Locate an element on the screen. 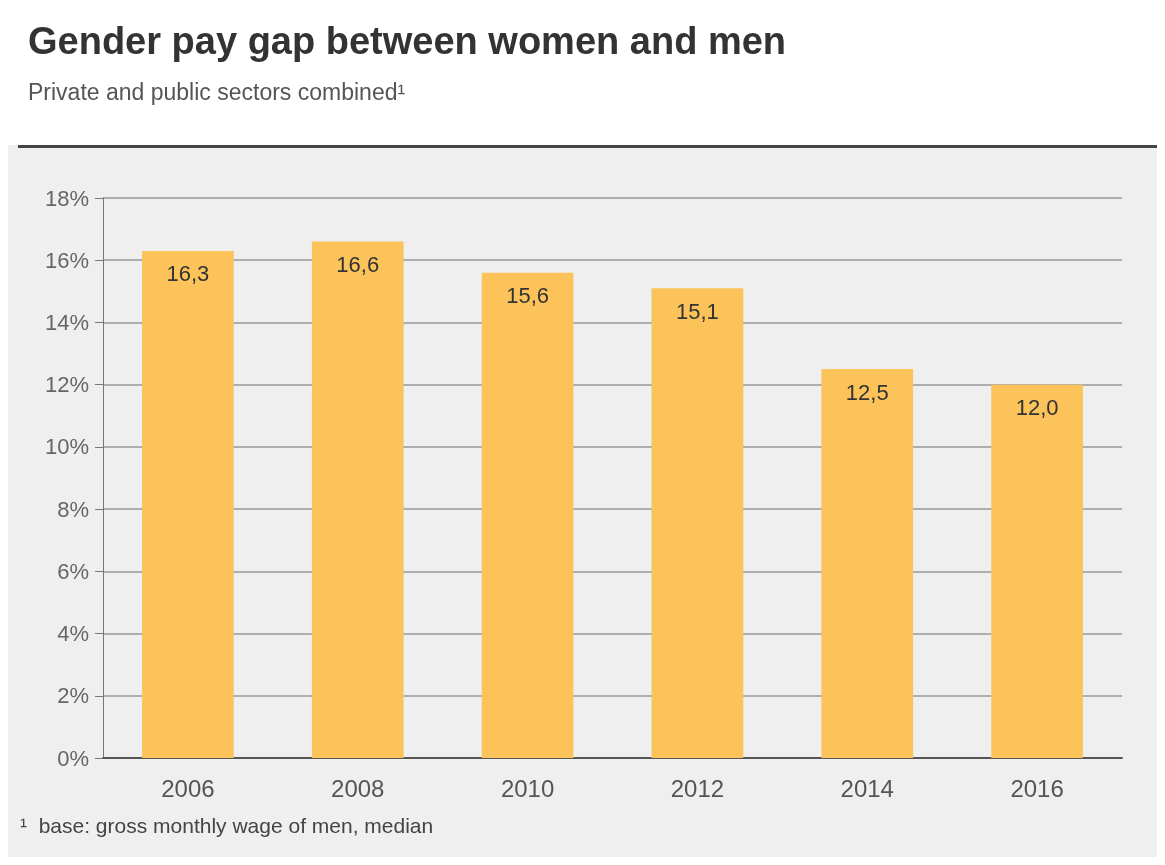 Image resolution: width=1165 pixels, height=865 pixels. x-tick-label: 2012 is located at coordinates (697, 788).